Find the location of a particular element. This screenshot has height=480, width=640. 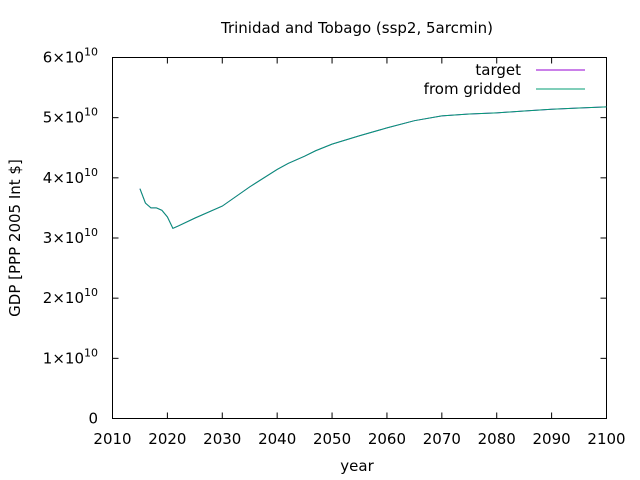

x-tick-label: 2020 is located at coordinates (167, 439).